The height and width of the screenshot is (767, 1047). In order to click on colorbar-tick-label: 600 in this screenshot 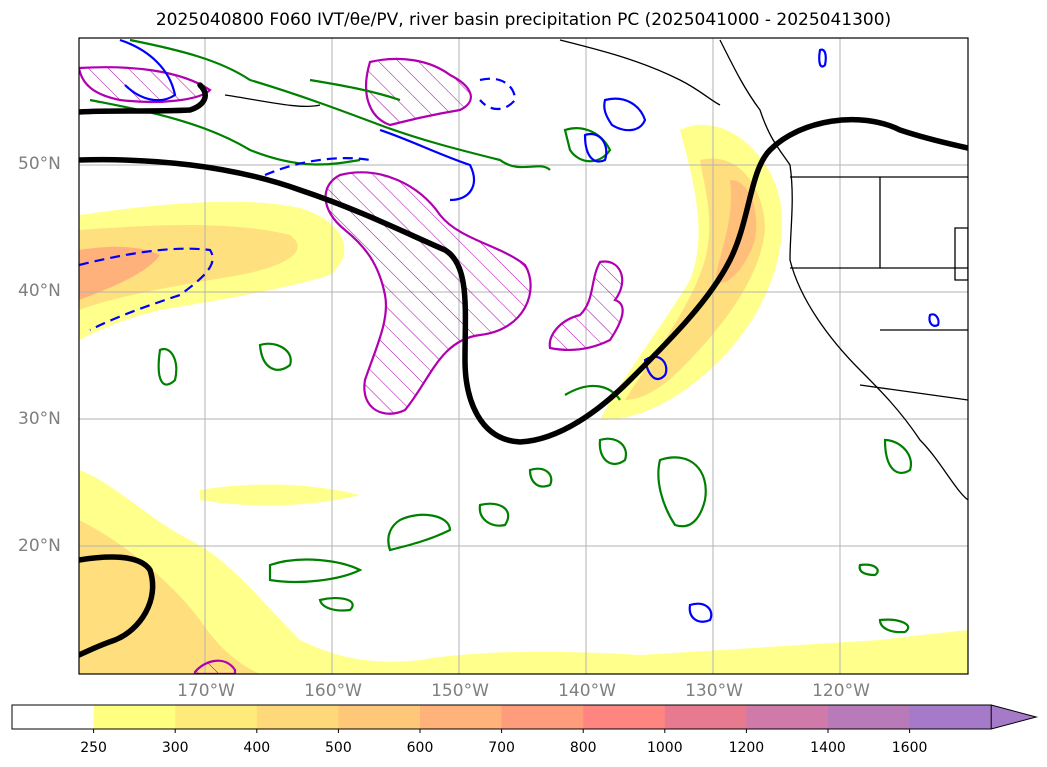, I will do `click(420, 748)`.